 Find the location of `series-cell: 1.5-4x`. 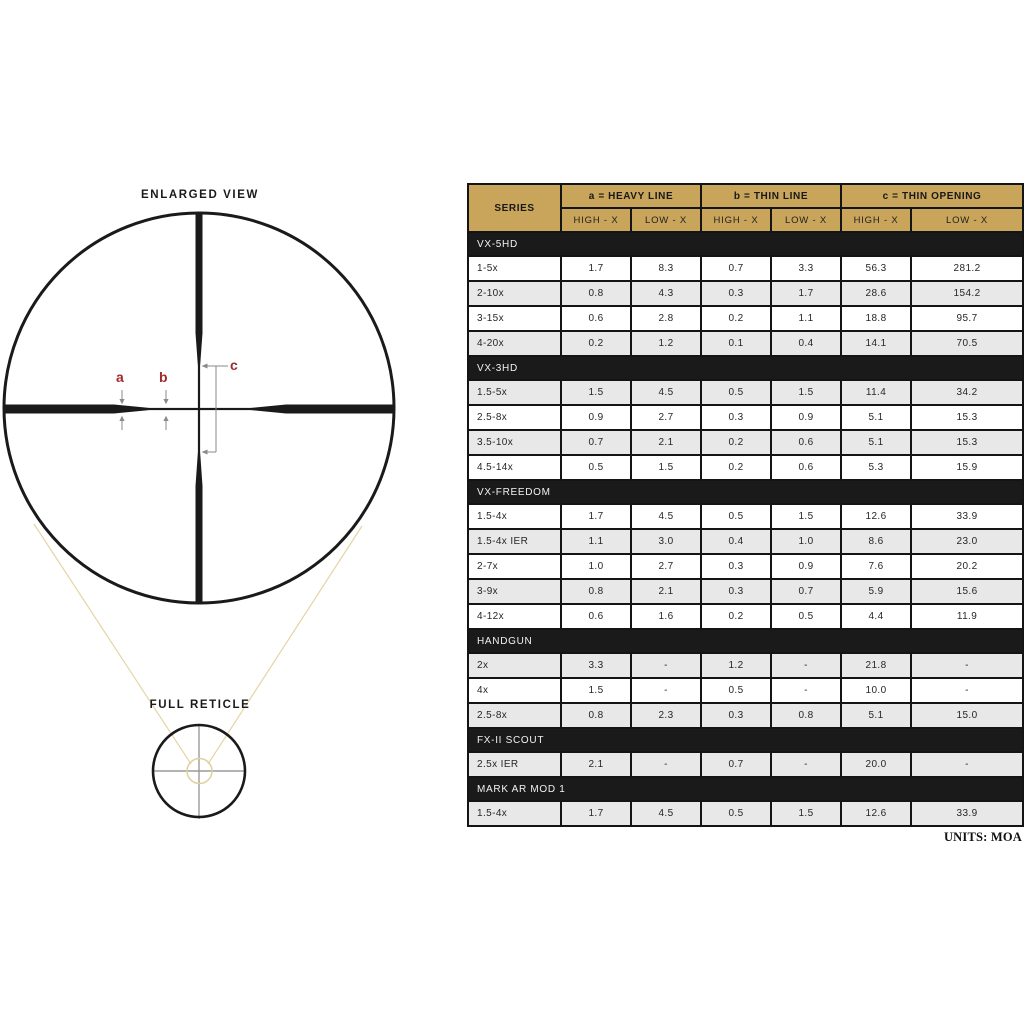

series-cell: 1.5-4x is located at coordinates (514, 813).